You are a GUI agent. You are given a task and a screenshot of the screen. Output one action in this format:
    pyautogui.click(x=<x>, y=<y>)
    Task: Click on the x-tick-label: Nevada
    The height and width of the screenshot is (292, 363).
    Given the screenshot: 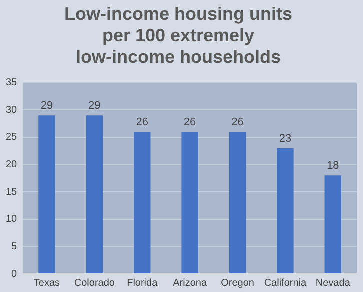 What is the action you would take?
    pyautogui.click(x=333, y=283)
    